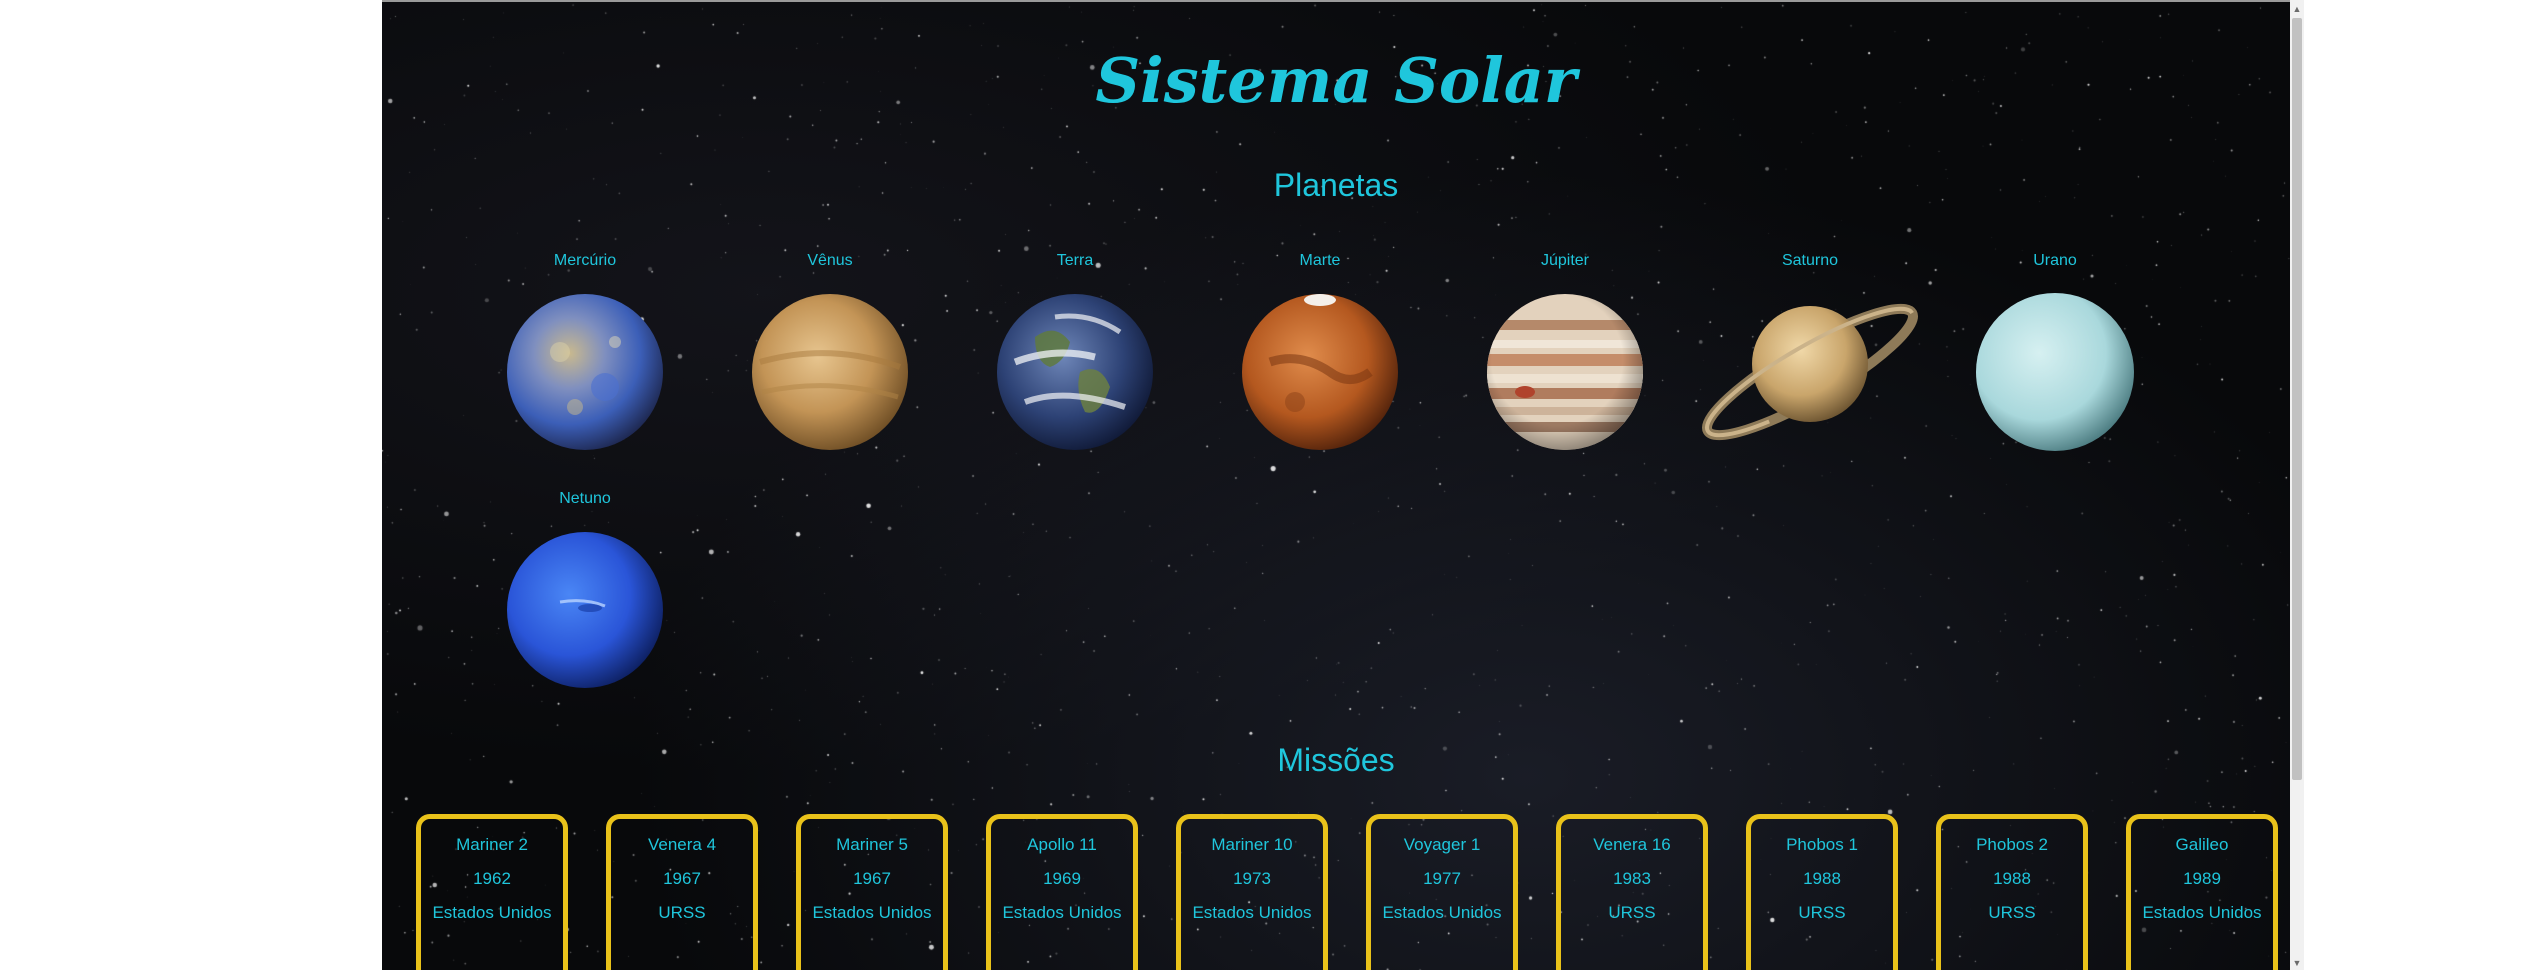 This screenshot has height=970, width=2547. What do you see at coordinates (1632, 892) in the screenshot?
I see `mission-card: Venera 16 1983 URSS` at bounding box center [1632, 892].